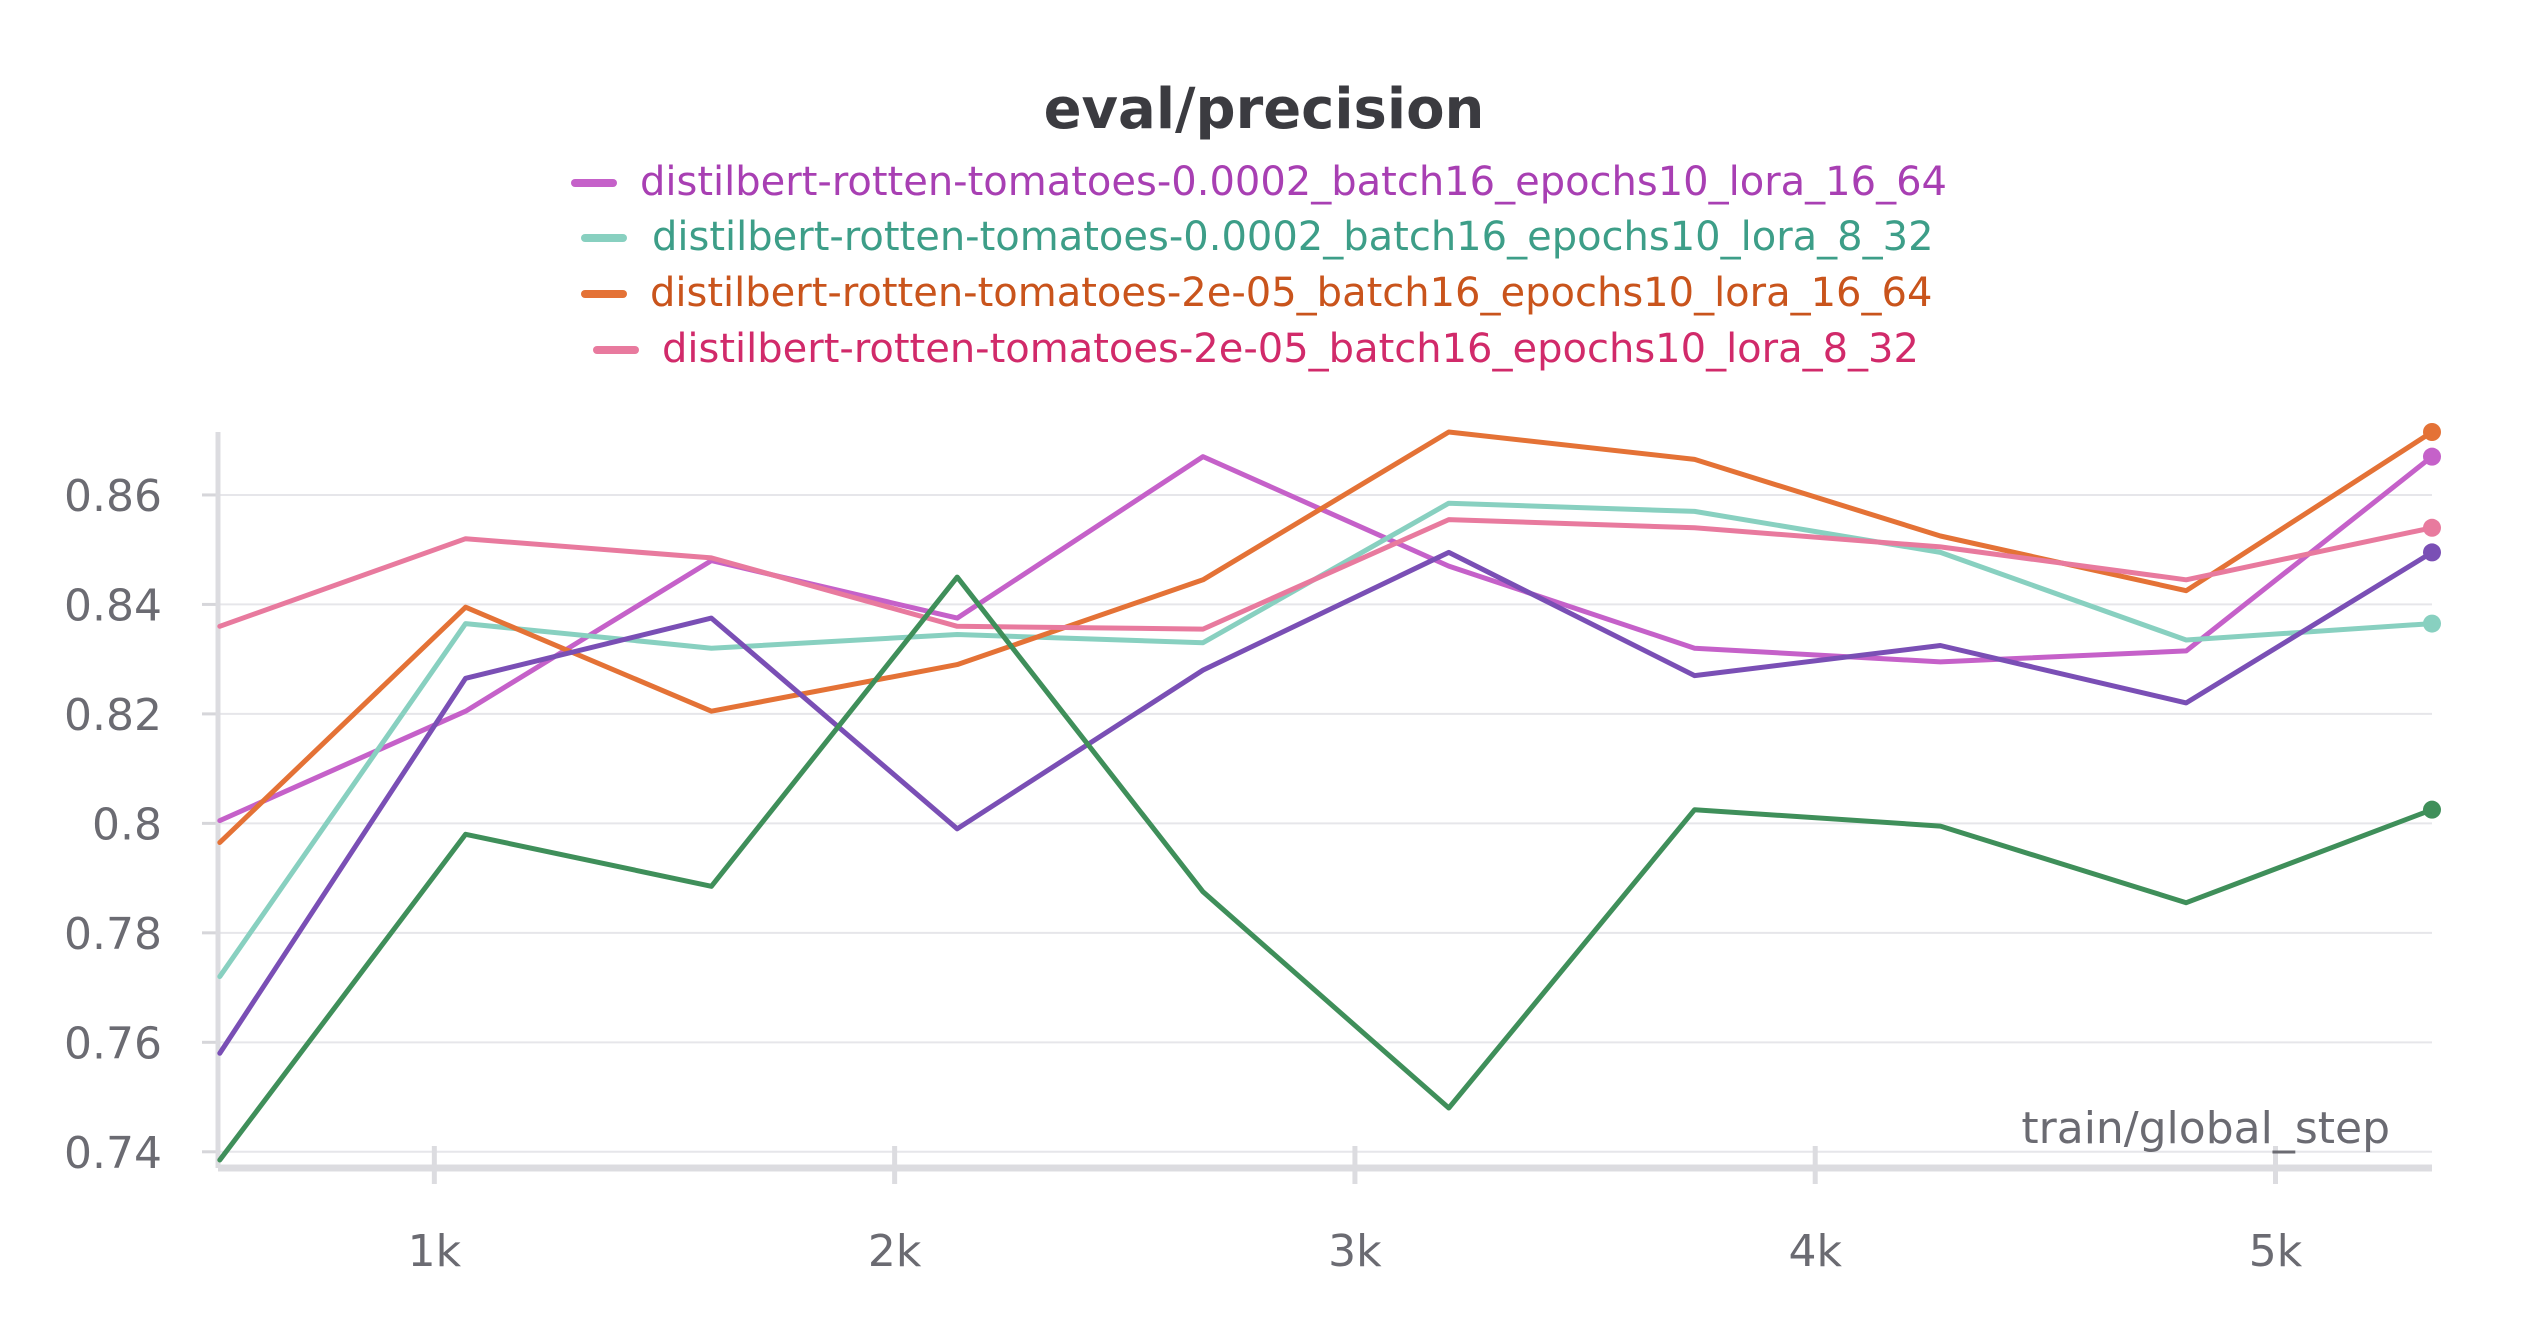 Image resolution: width=2528 pixels, height=1328 pixels. Describe the element at coordinates (2205, 1128) in the screenshot. I see `x-axis-title: train/global_step` at that location.